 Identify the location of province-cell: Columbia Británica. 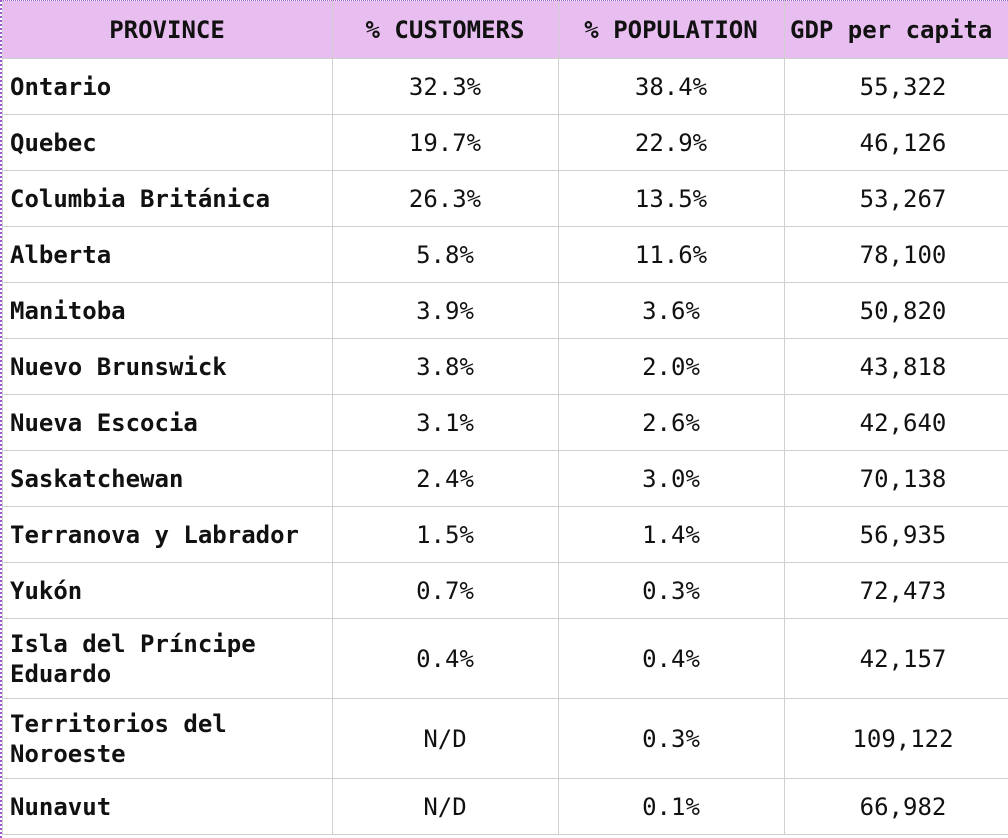
(167, 198).